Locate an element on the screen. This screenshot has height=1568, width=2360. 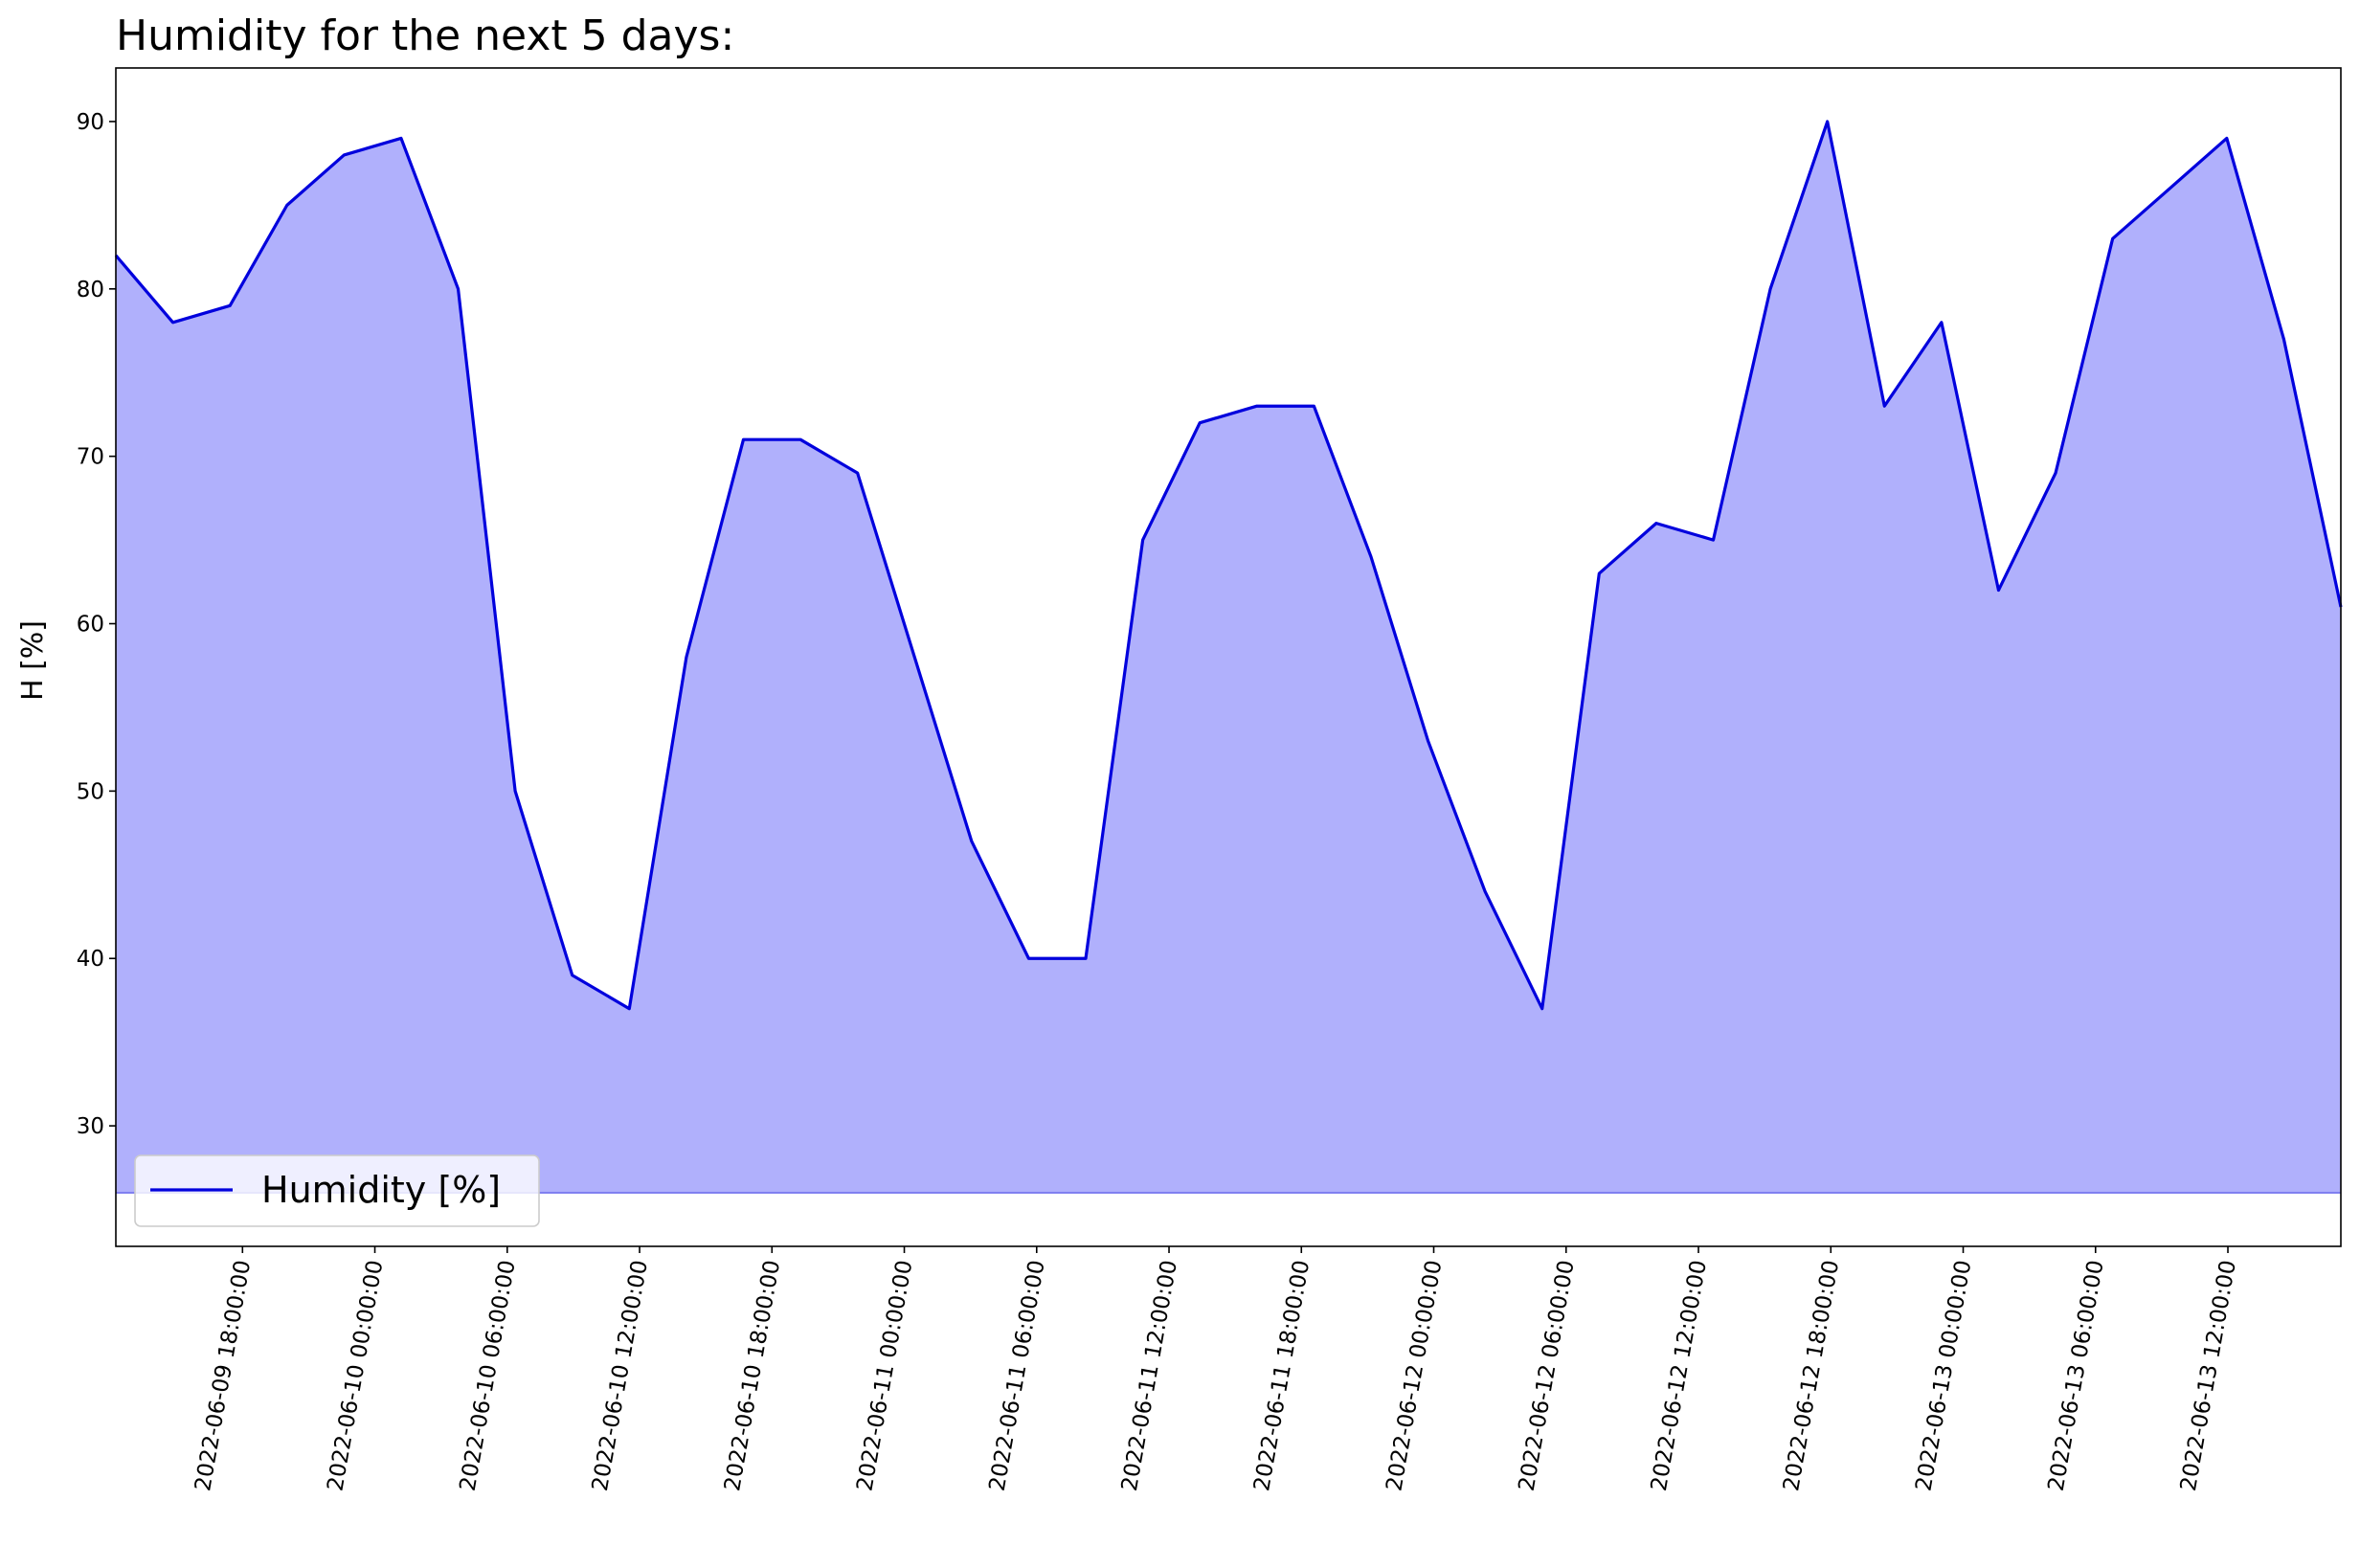
x-tick-label: 2022-06-13 12:00:00 is located at coordinates (2208, 1376).